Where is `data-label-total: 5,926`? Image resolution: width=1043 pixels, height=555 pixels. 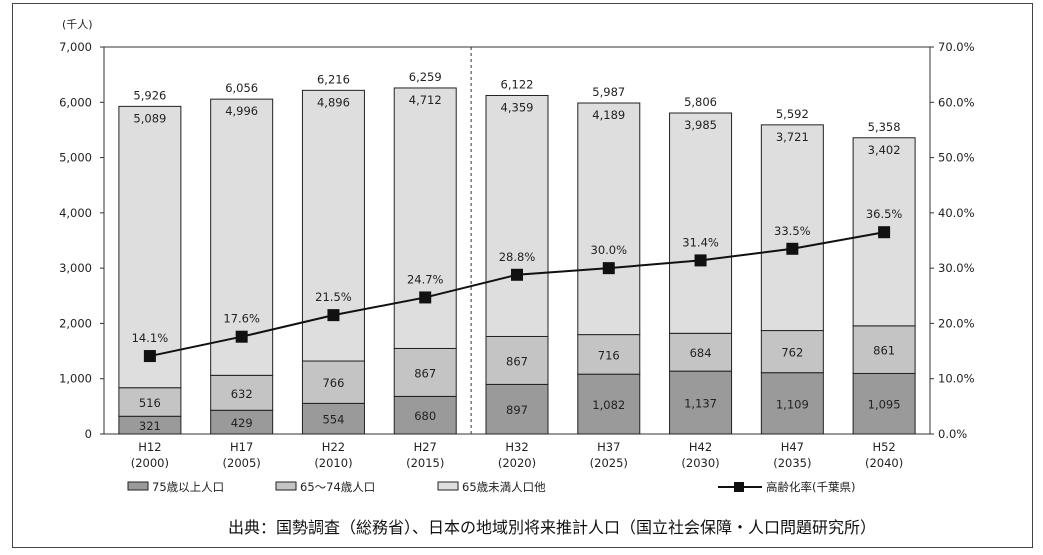
data-label-total: 5,926 is located at coordinates (149, 95).